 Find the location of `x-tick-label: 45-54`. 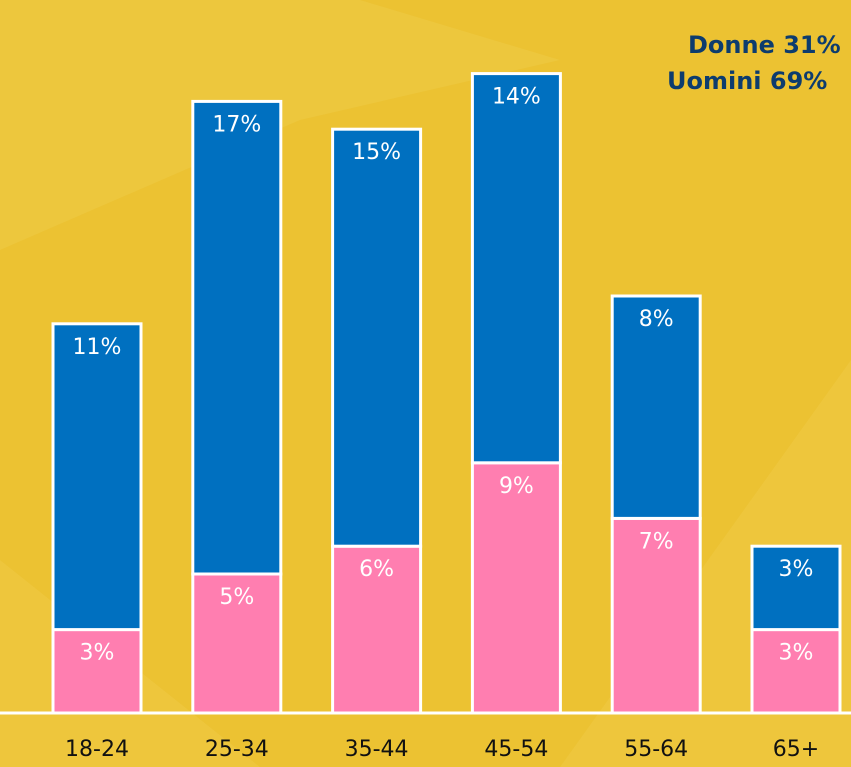

x-tick-label: 45-54 is located at coordinates (516, 749).